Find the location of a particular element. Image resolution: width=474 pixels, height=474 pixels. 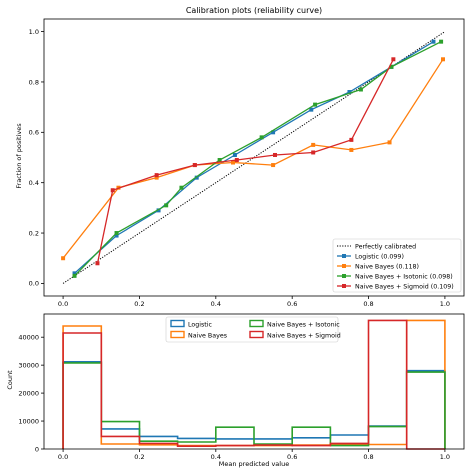

legend-label-naive-bayes: Naive Bayes (0.118) is located at coordinates (387, 267).